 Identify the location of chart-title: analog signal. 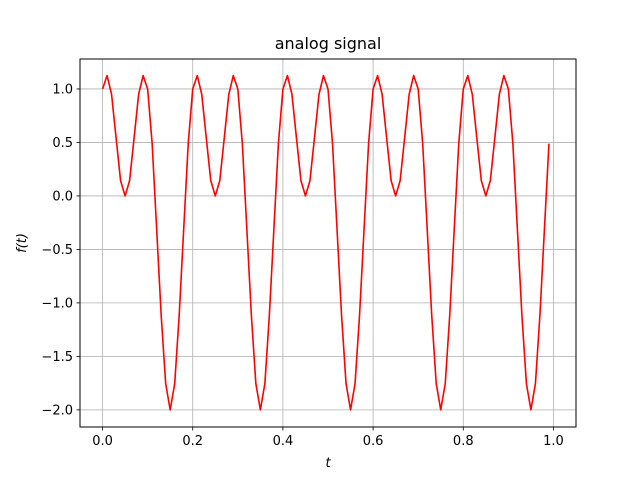
(328, 43).